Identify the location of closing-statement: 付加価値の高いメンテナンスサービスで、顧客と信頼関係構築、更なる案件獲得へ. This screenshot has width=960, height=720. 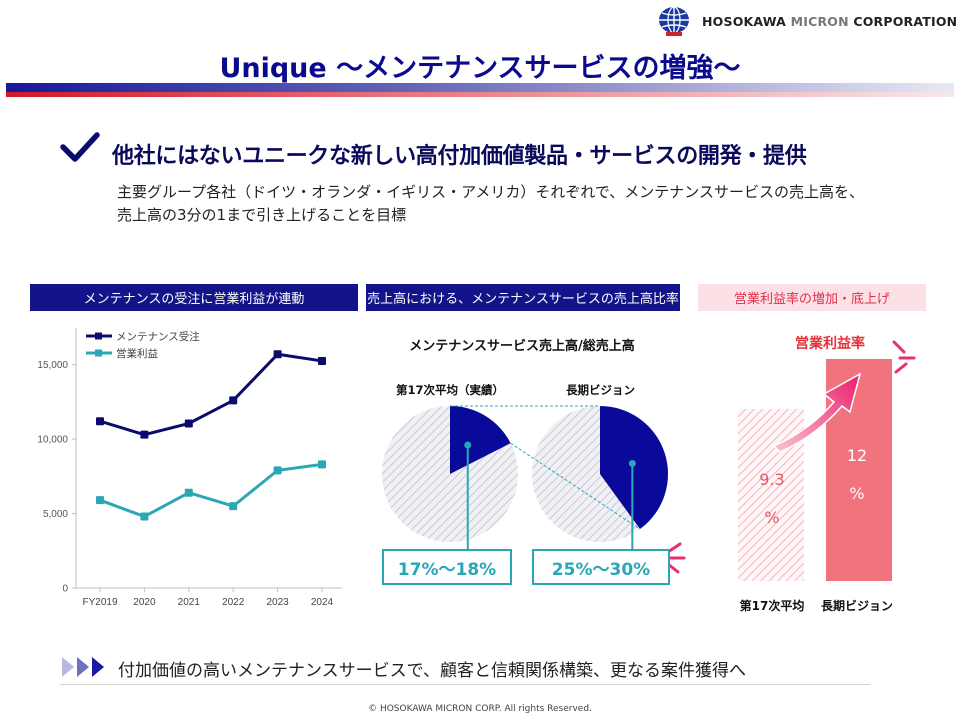
(432, 671).